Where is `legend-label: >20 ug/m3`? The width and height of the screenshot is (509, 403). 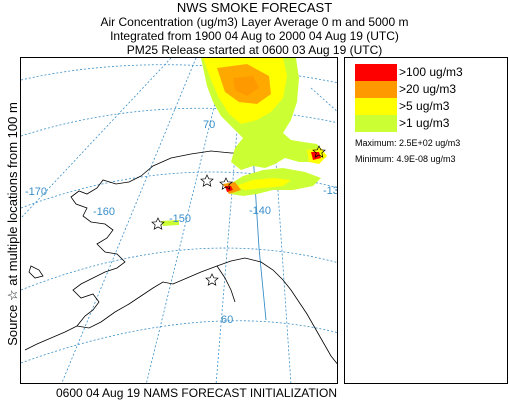
legend-label: >20 ug/m3 is located at coordinates (428, 89).